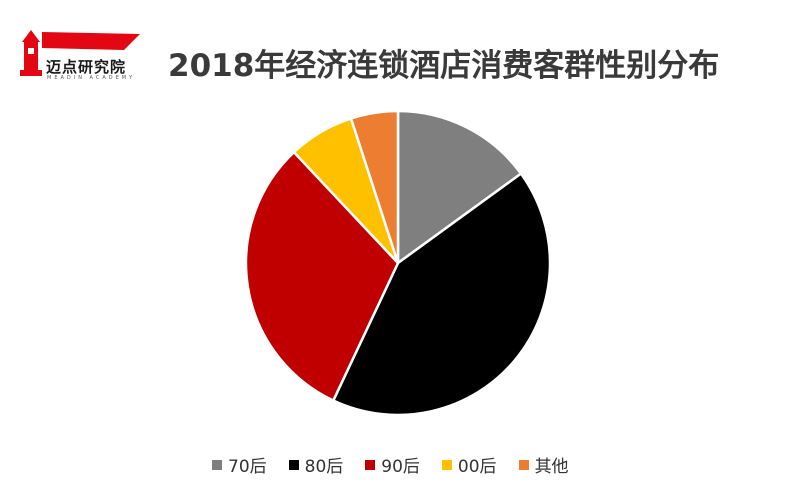 This screenshot has width=800, height=503. I want to click on legend-item-5: 其他, so click(543, 464).